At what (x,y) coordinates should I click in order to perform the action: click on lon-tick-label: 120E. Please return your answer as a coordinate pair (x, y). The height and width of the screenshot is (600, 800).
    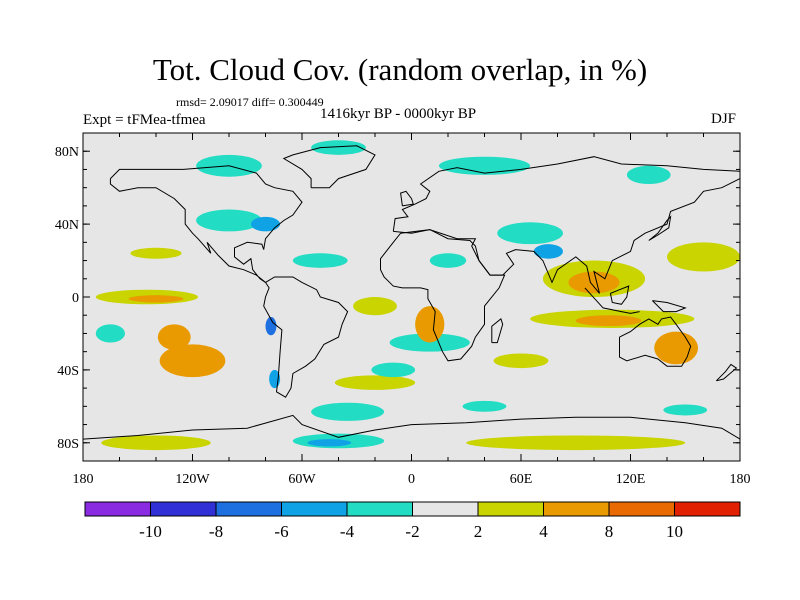
    Looking at the image, I should click on (631, 479).